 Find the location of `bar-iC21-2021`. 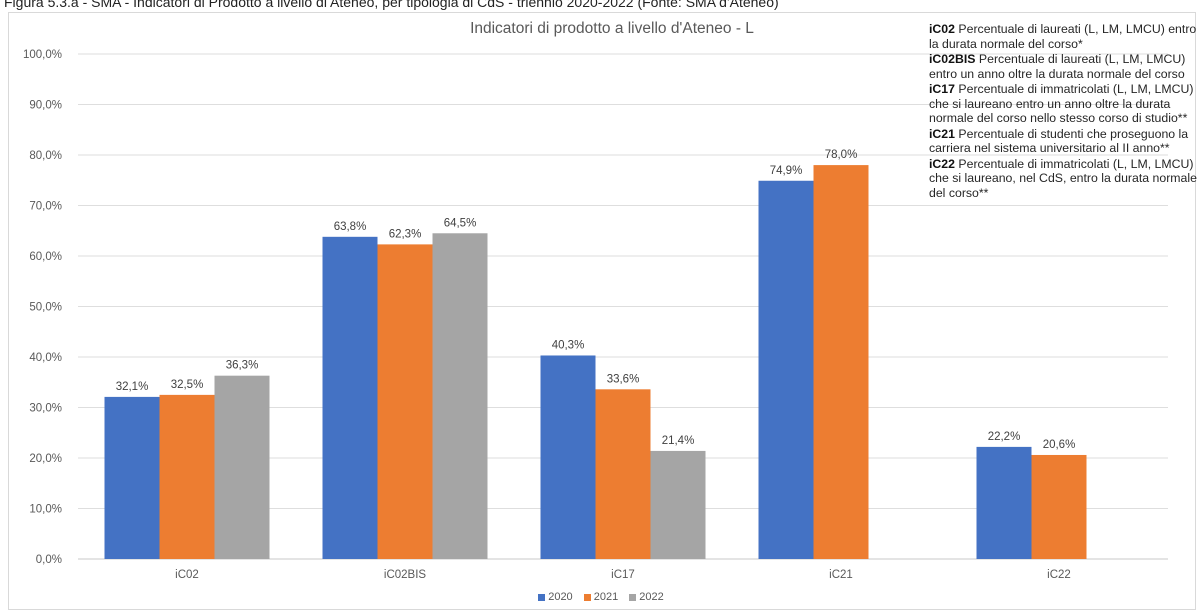

bar-iC21-2021 is located at coordinates (841, 362).